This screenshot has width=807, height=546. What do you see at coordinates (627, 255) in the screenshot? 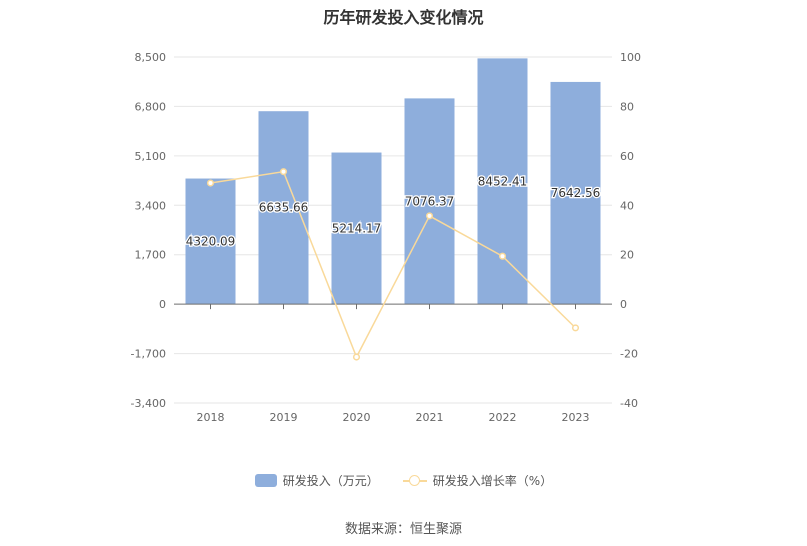
I see `y-right-tick-label: 20` at bounding box center [627, 255].